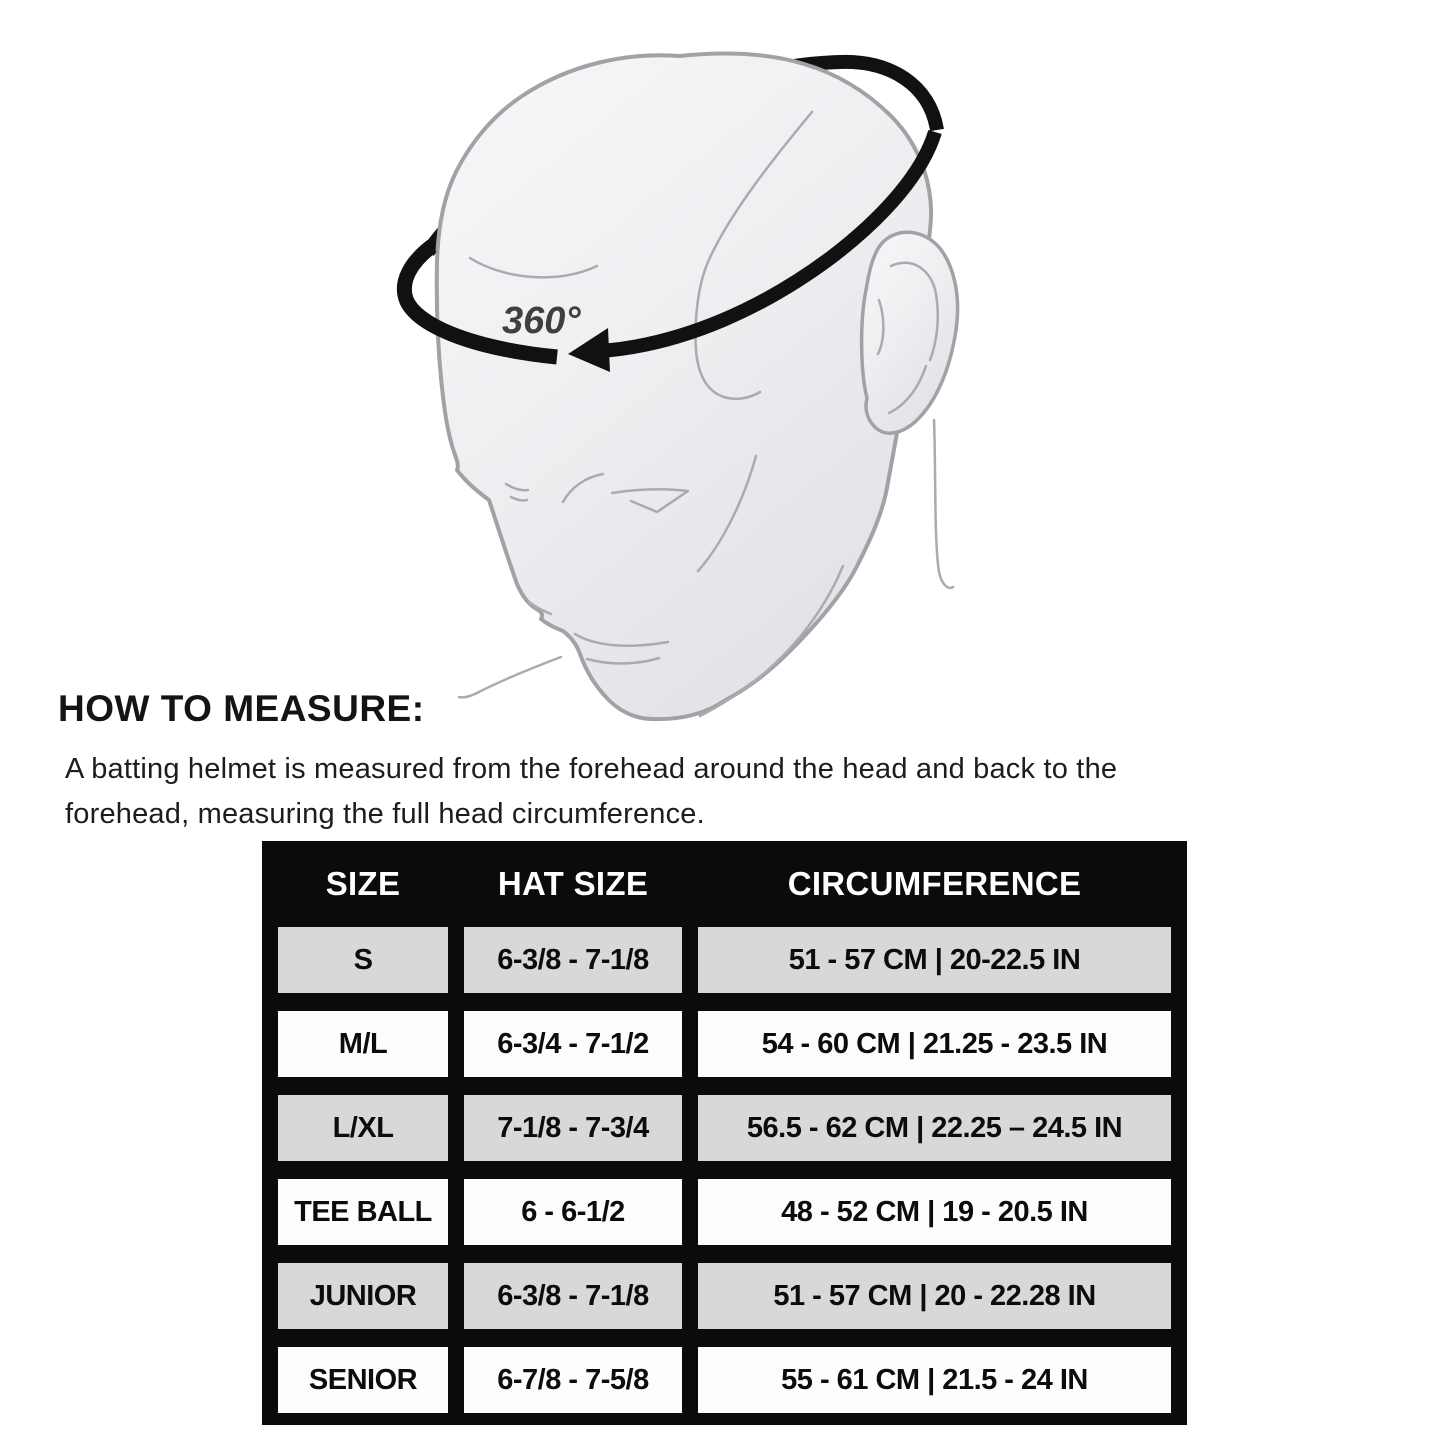 The height and width of the screenshot is (1445, 1445). What do you see at coordinates (724, 884) in the screenshot?
I see `table-header-row: SIZE HAT SIZE CIRCUMFERENCE` at bounding box center [724, 884].